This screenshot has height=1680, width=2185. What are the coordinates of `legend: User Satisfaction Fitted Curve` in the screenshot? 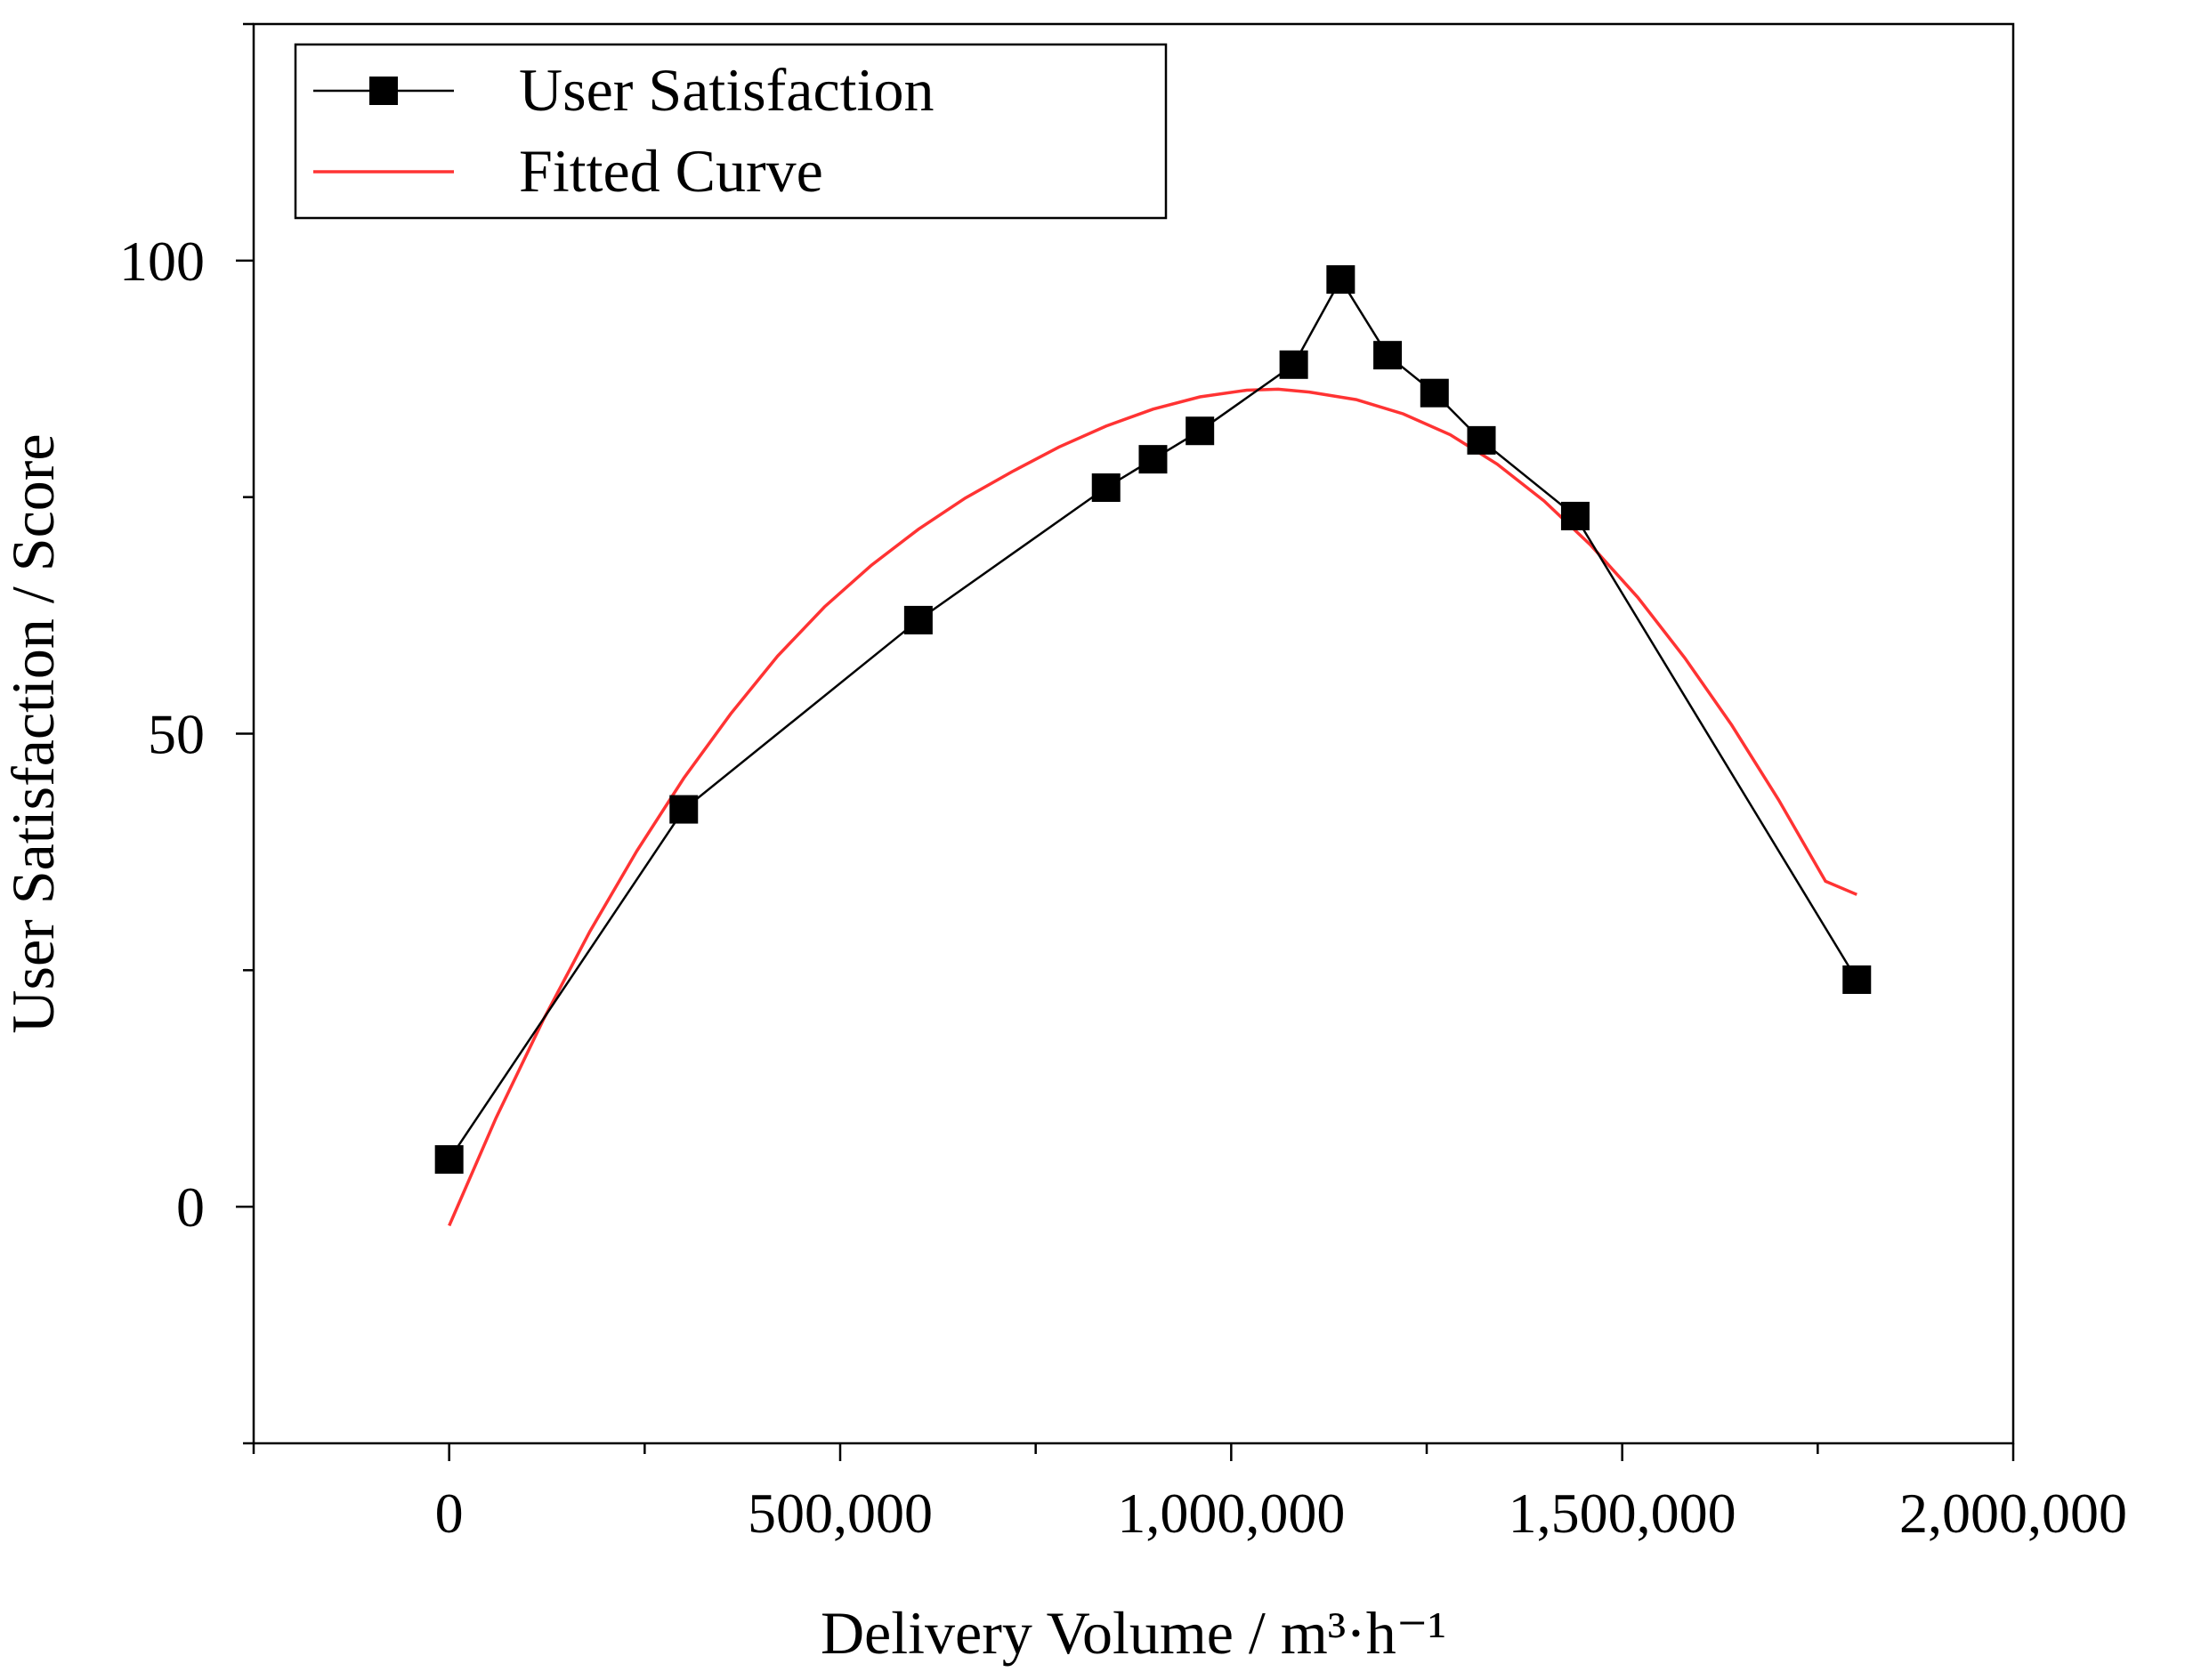 It's located at (731, 131).